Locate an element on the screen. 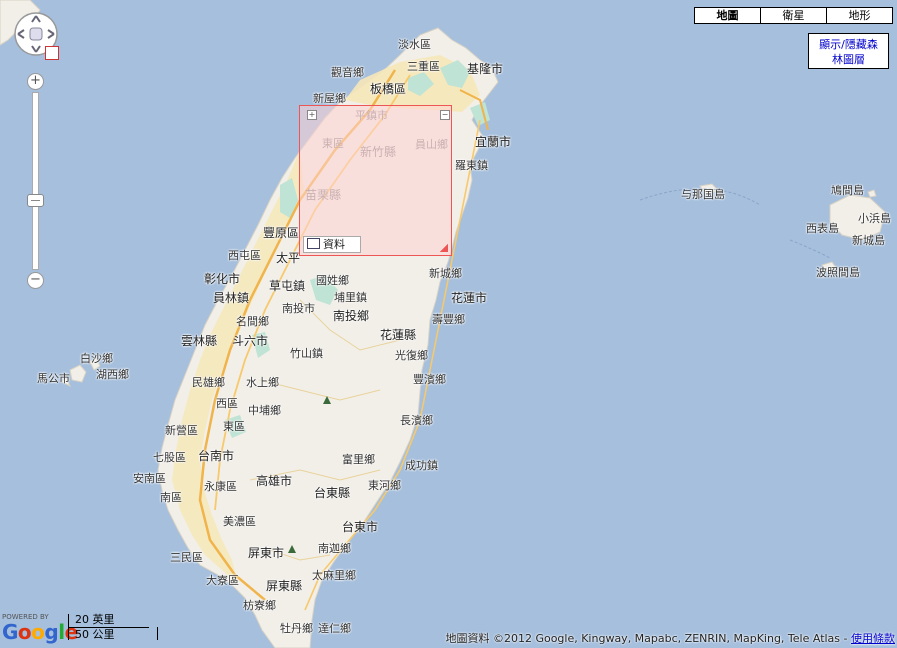 The width and height of the screenshot is (897, 648). pan-left-icon is located at coordinates (21, 34).